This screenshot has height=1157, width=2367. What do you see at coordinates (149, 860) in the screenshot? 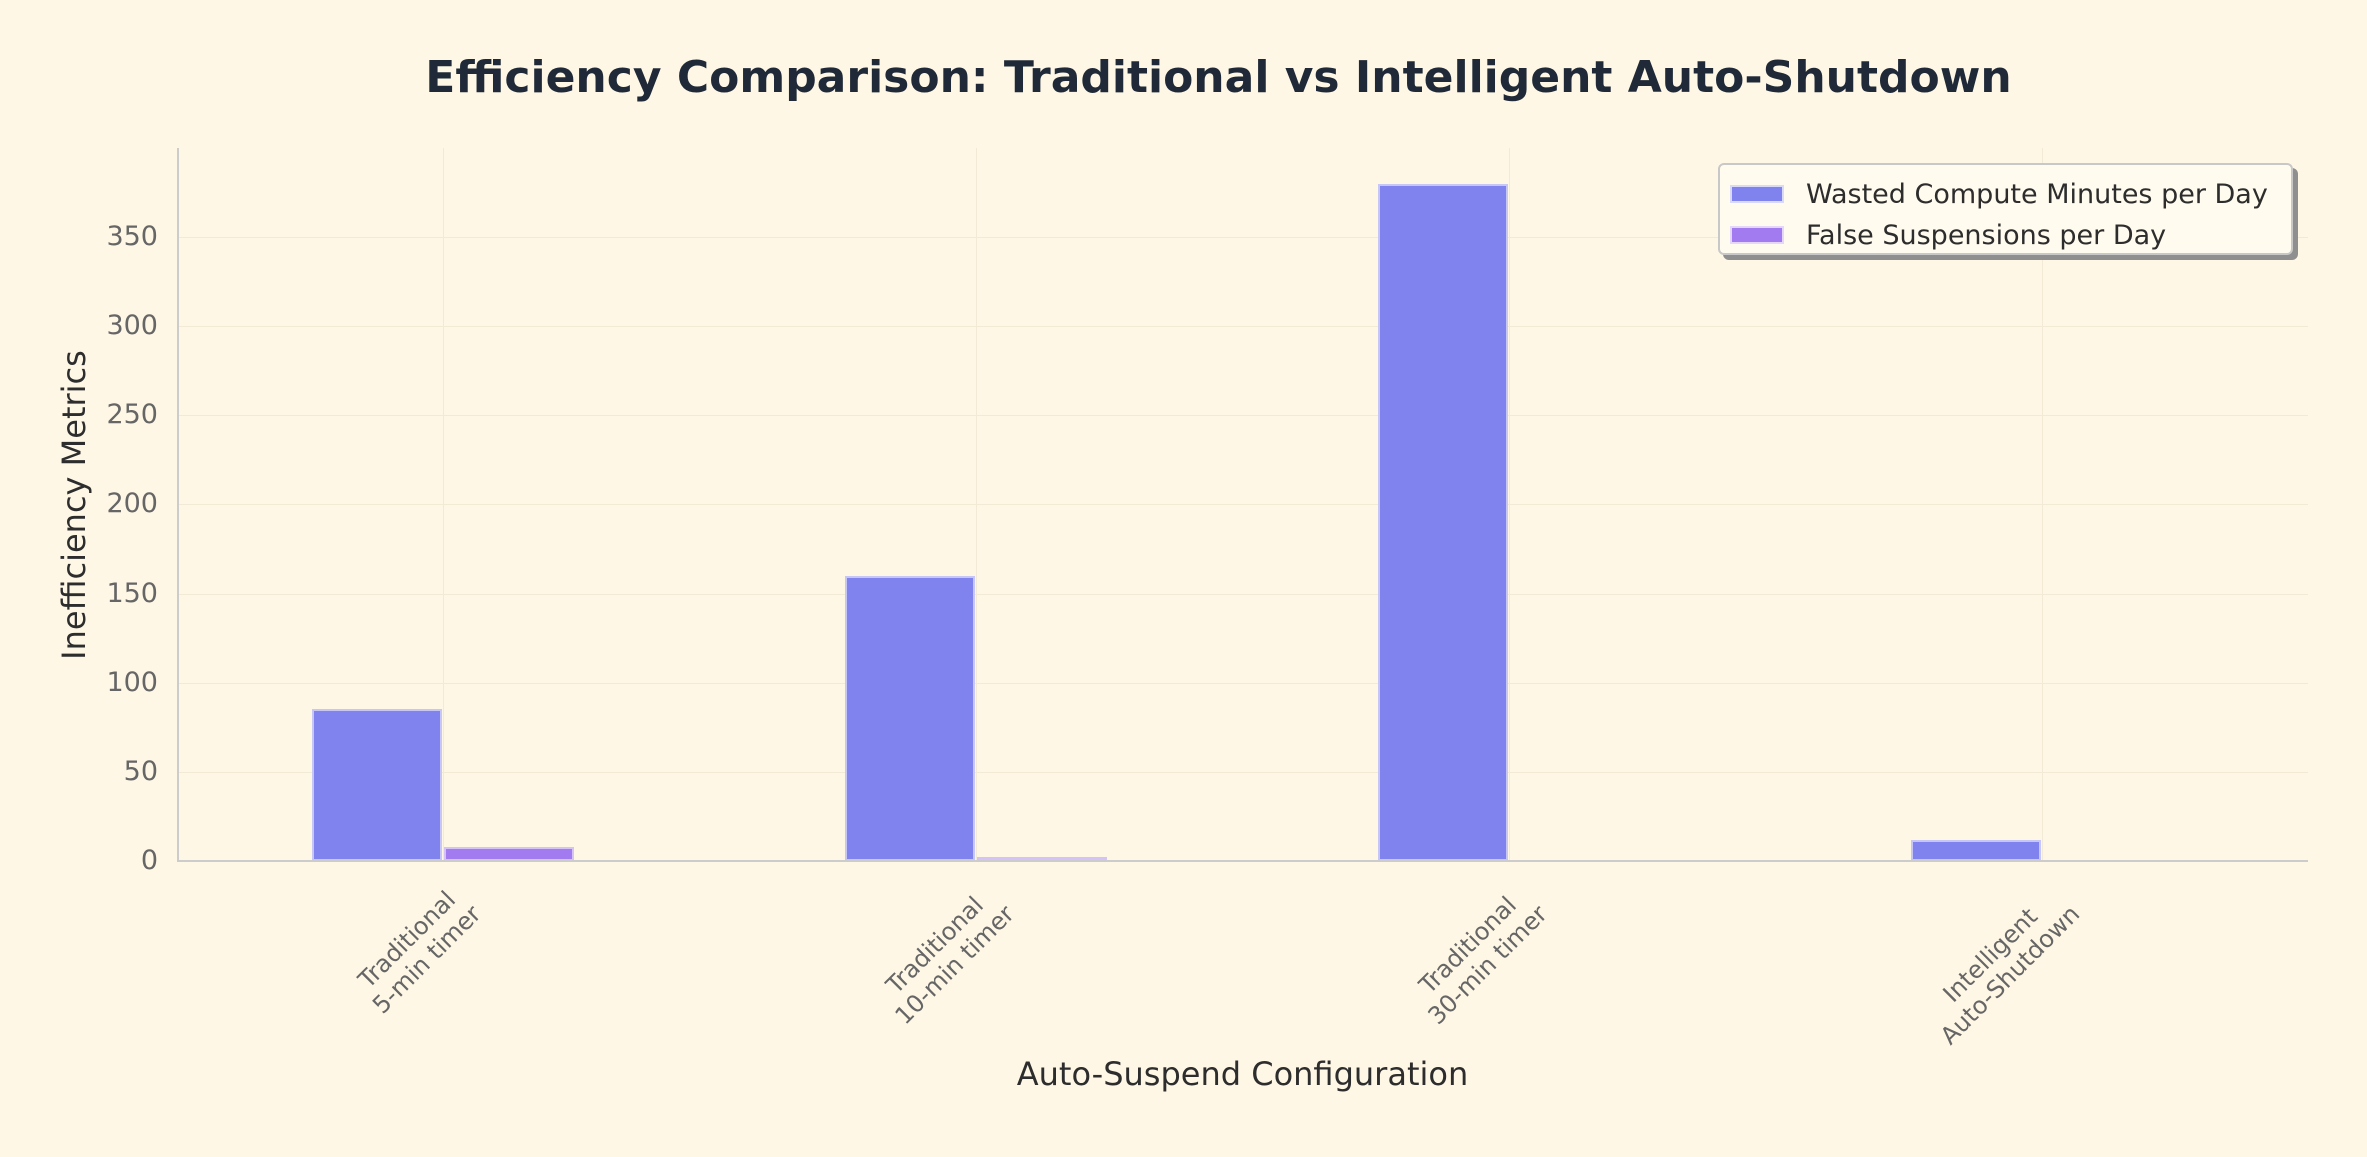
I see `y-tick-label: 0` at bounding box center [149, 860].